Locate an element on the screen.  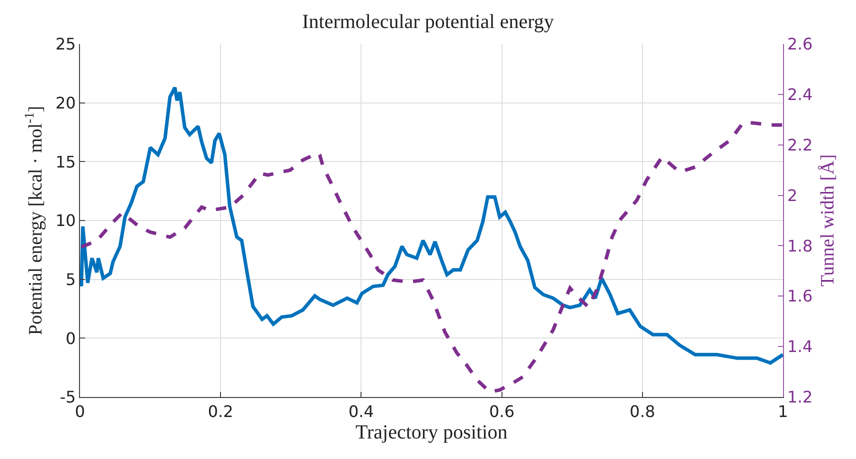
chart-title: Intermolecular potential energy is located at coordinates (428, 21).